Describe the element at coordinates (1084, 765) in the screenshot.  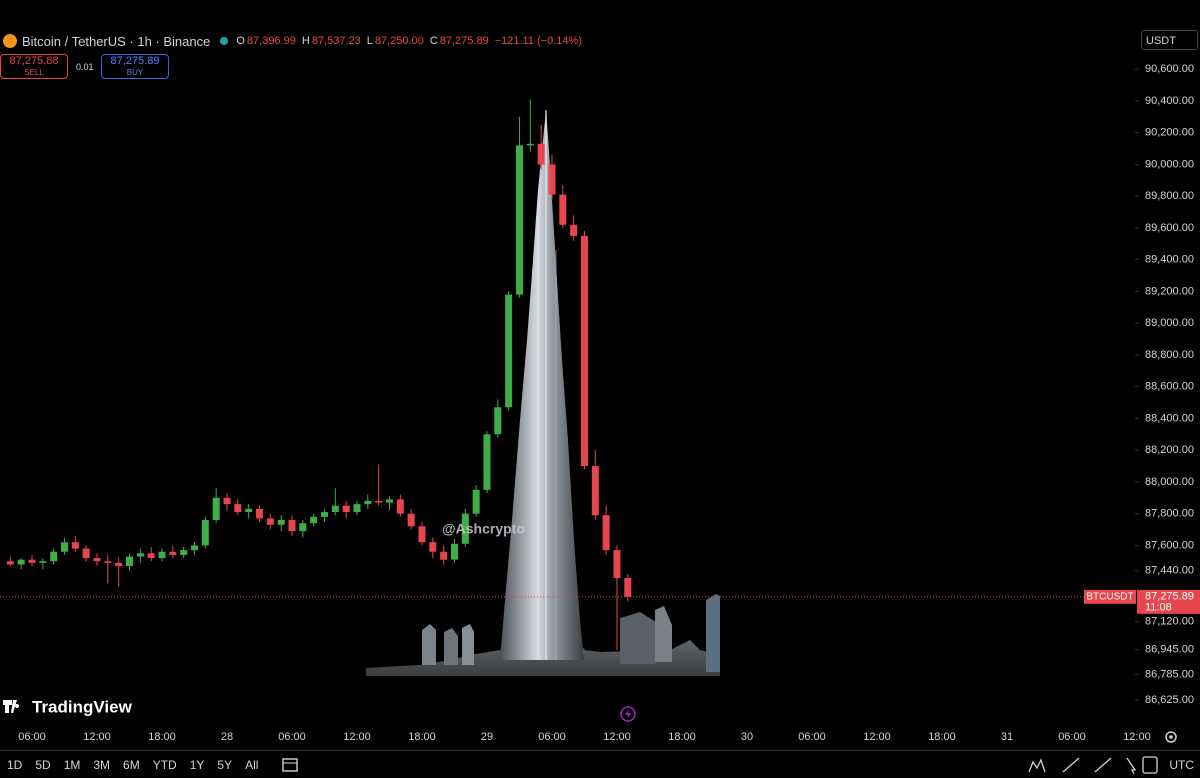
I see `drawing-tools` at that location.